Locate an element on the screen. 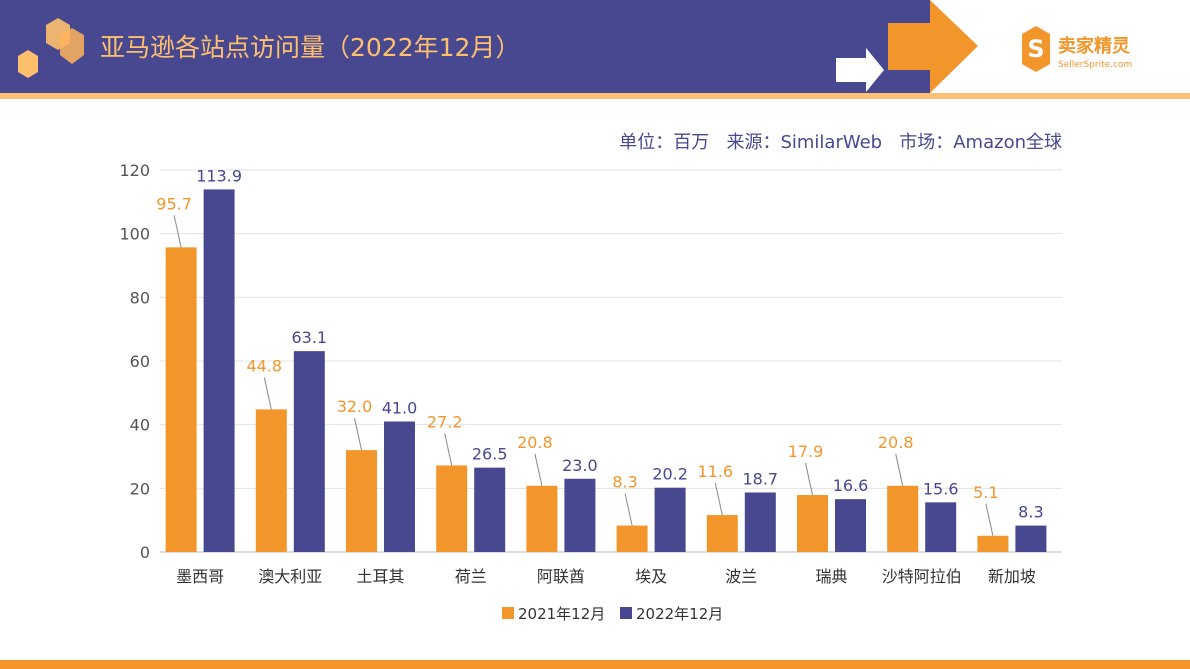  data-label: 41.0 is located at coordinates (400, 407).